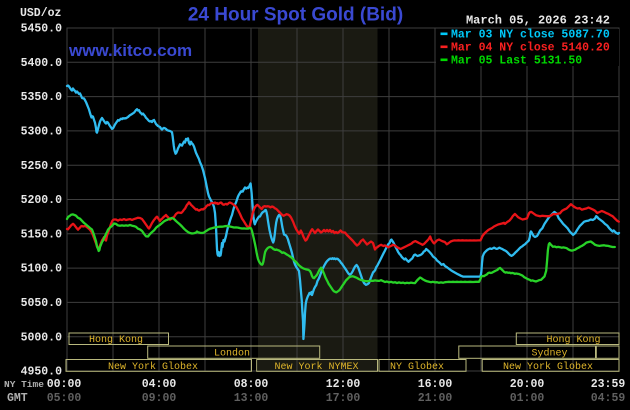 The width and height of the screenshot is (630, 410). I want to click on svg-text: 13:00, so click(251, 398).